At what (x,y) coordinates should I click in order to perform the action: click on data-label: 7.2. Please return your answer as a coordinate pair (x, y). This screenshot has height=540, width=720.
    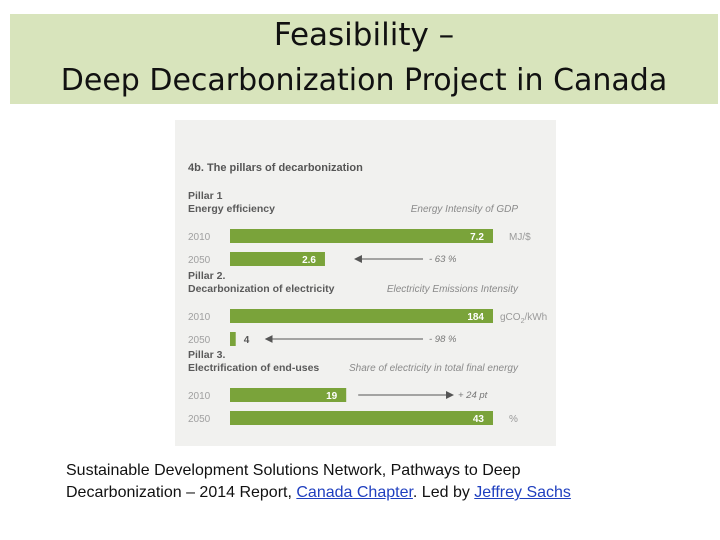
    Looking at the image, I should click on (477, 237).